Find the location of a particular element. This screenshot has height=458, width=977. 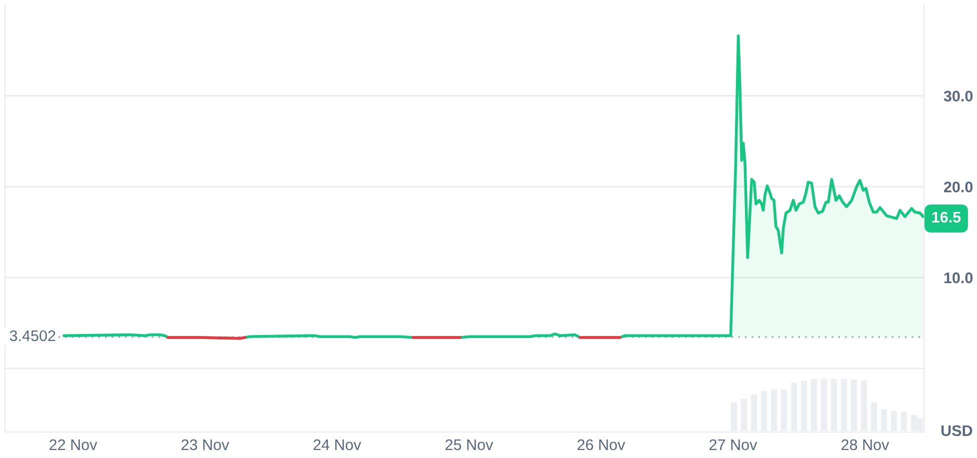

y-tick-label: 20.0 is located at coordinates (958, 187).